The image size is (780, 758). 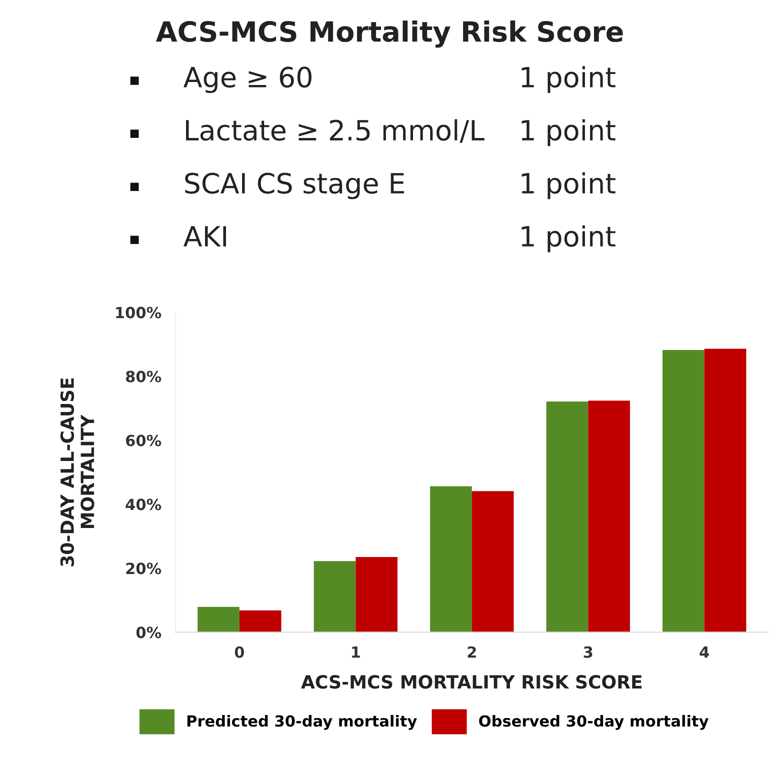 I want to click on chart-title: ACS-MCS Mortality Risk Score, so click(x=389, y=34).